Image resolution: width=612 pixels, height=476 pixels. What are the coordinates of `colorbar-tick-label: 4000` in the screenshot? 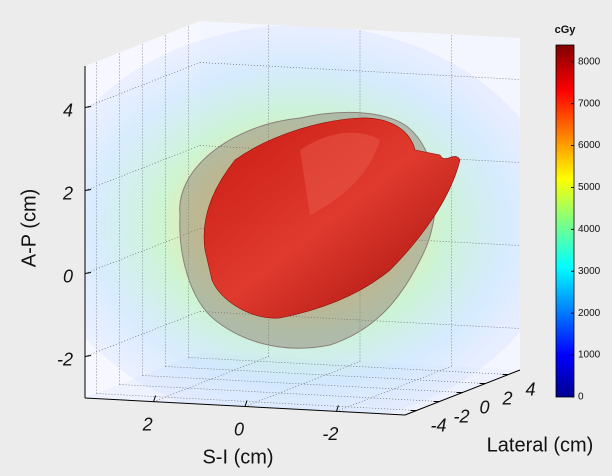 It's located at (589, 229).